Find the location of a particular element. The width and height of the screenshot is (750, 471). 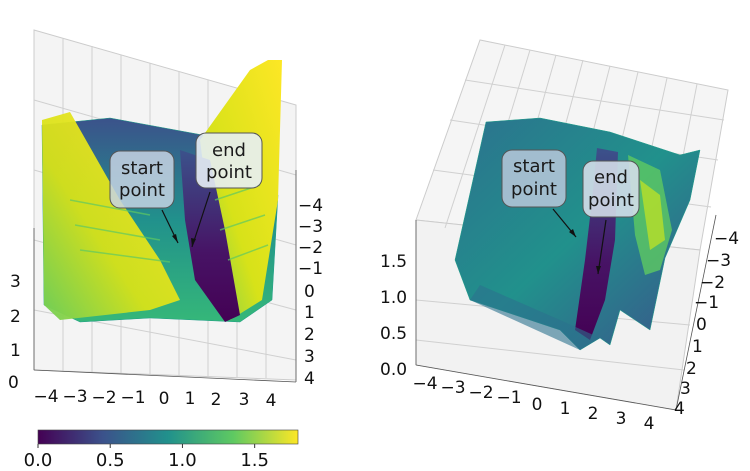

left-x-tick: −3 is located at coordinates (74, 397).